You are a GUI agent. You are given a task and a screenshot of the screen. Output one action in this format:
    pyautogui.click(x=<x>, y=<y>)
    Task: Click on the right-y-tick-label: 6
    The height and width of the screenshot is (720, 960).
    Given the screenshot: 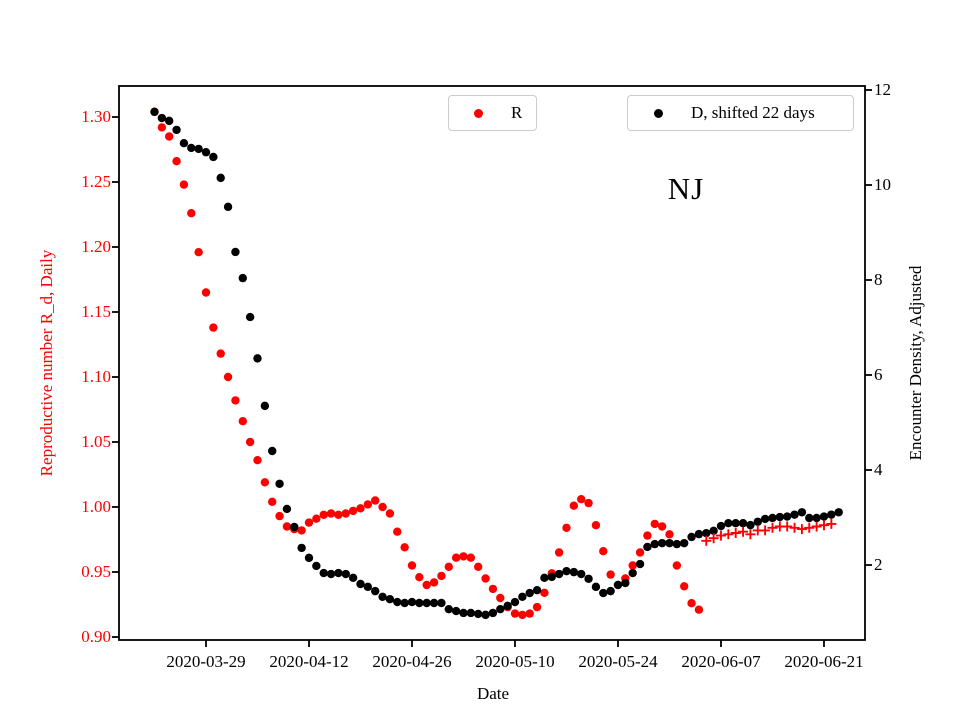 What is the action you would take?
    pyautogui.click(x=878, y=374)
    